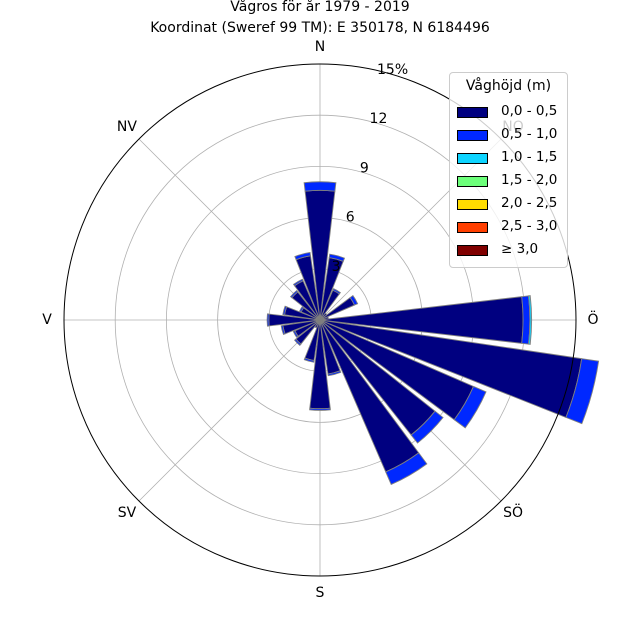  I want to click on direction-label: SÖ, so click(513, 512).